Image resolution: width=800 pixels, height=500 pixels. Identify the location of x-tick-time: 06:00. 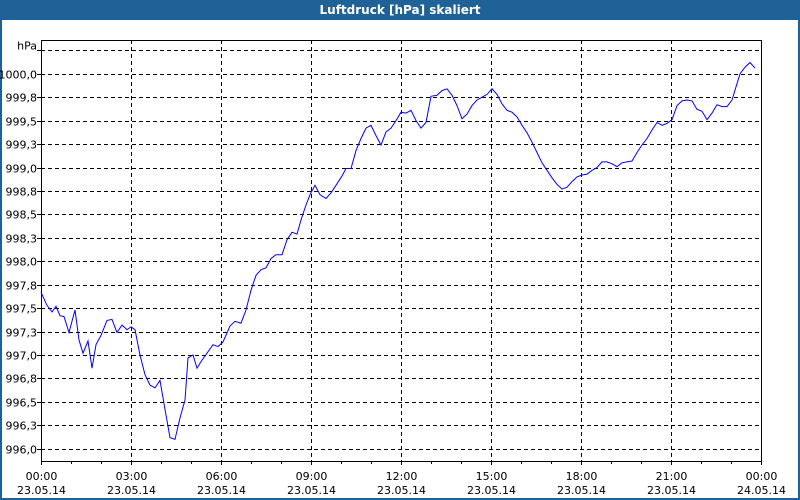
(222, 476).